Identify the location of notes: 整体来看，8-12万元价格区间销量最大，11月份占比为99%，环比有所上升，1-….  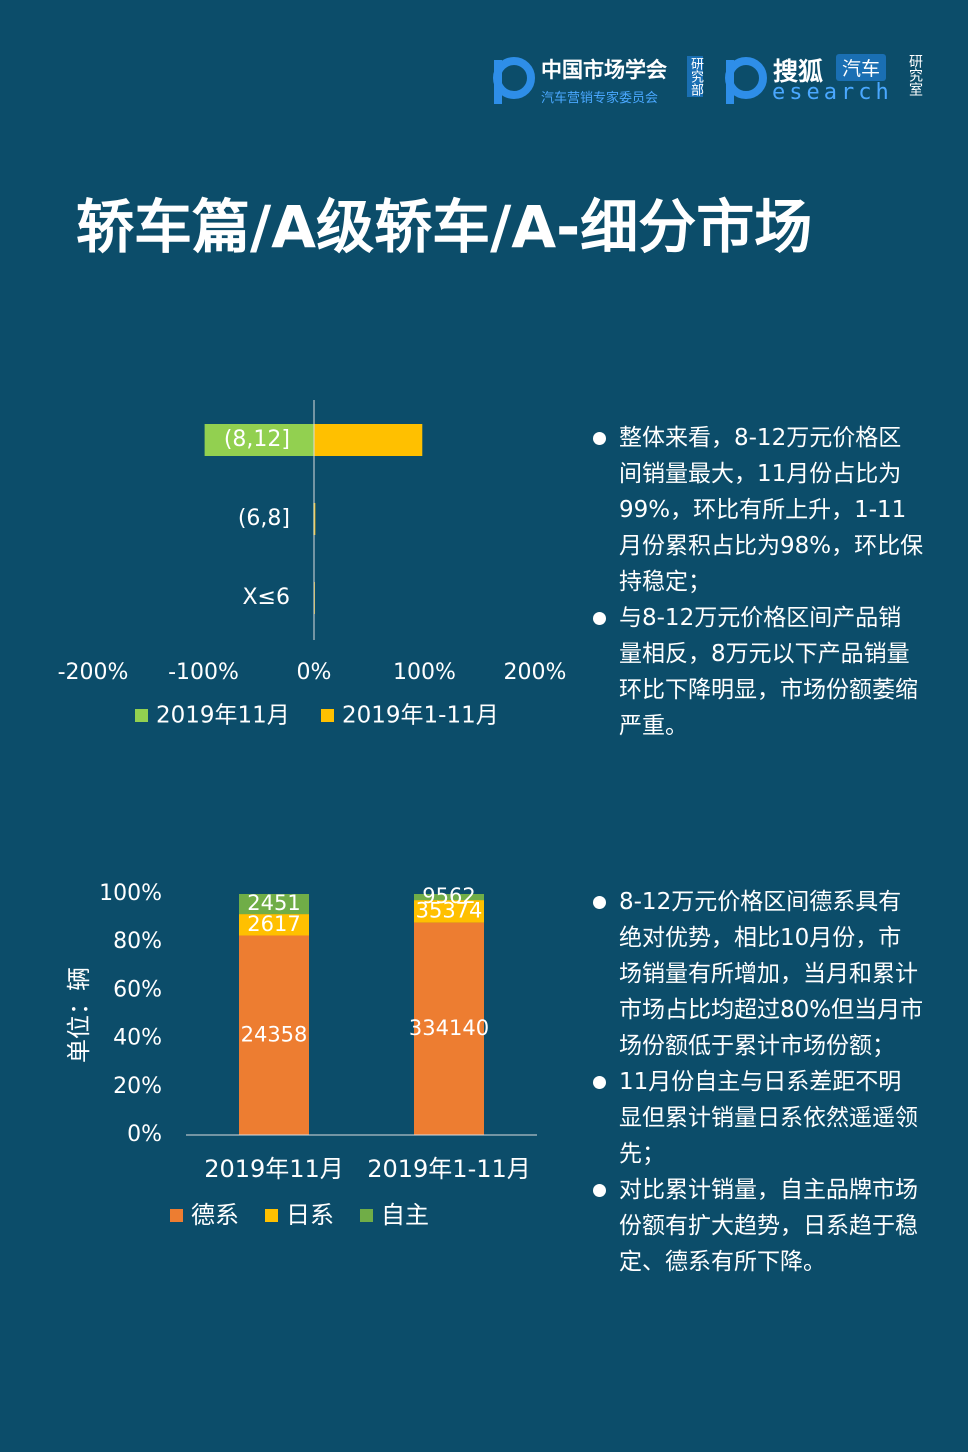
(758, 582).